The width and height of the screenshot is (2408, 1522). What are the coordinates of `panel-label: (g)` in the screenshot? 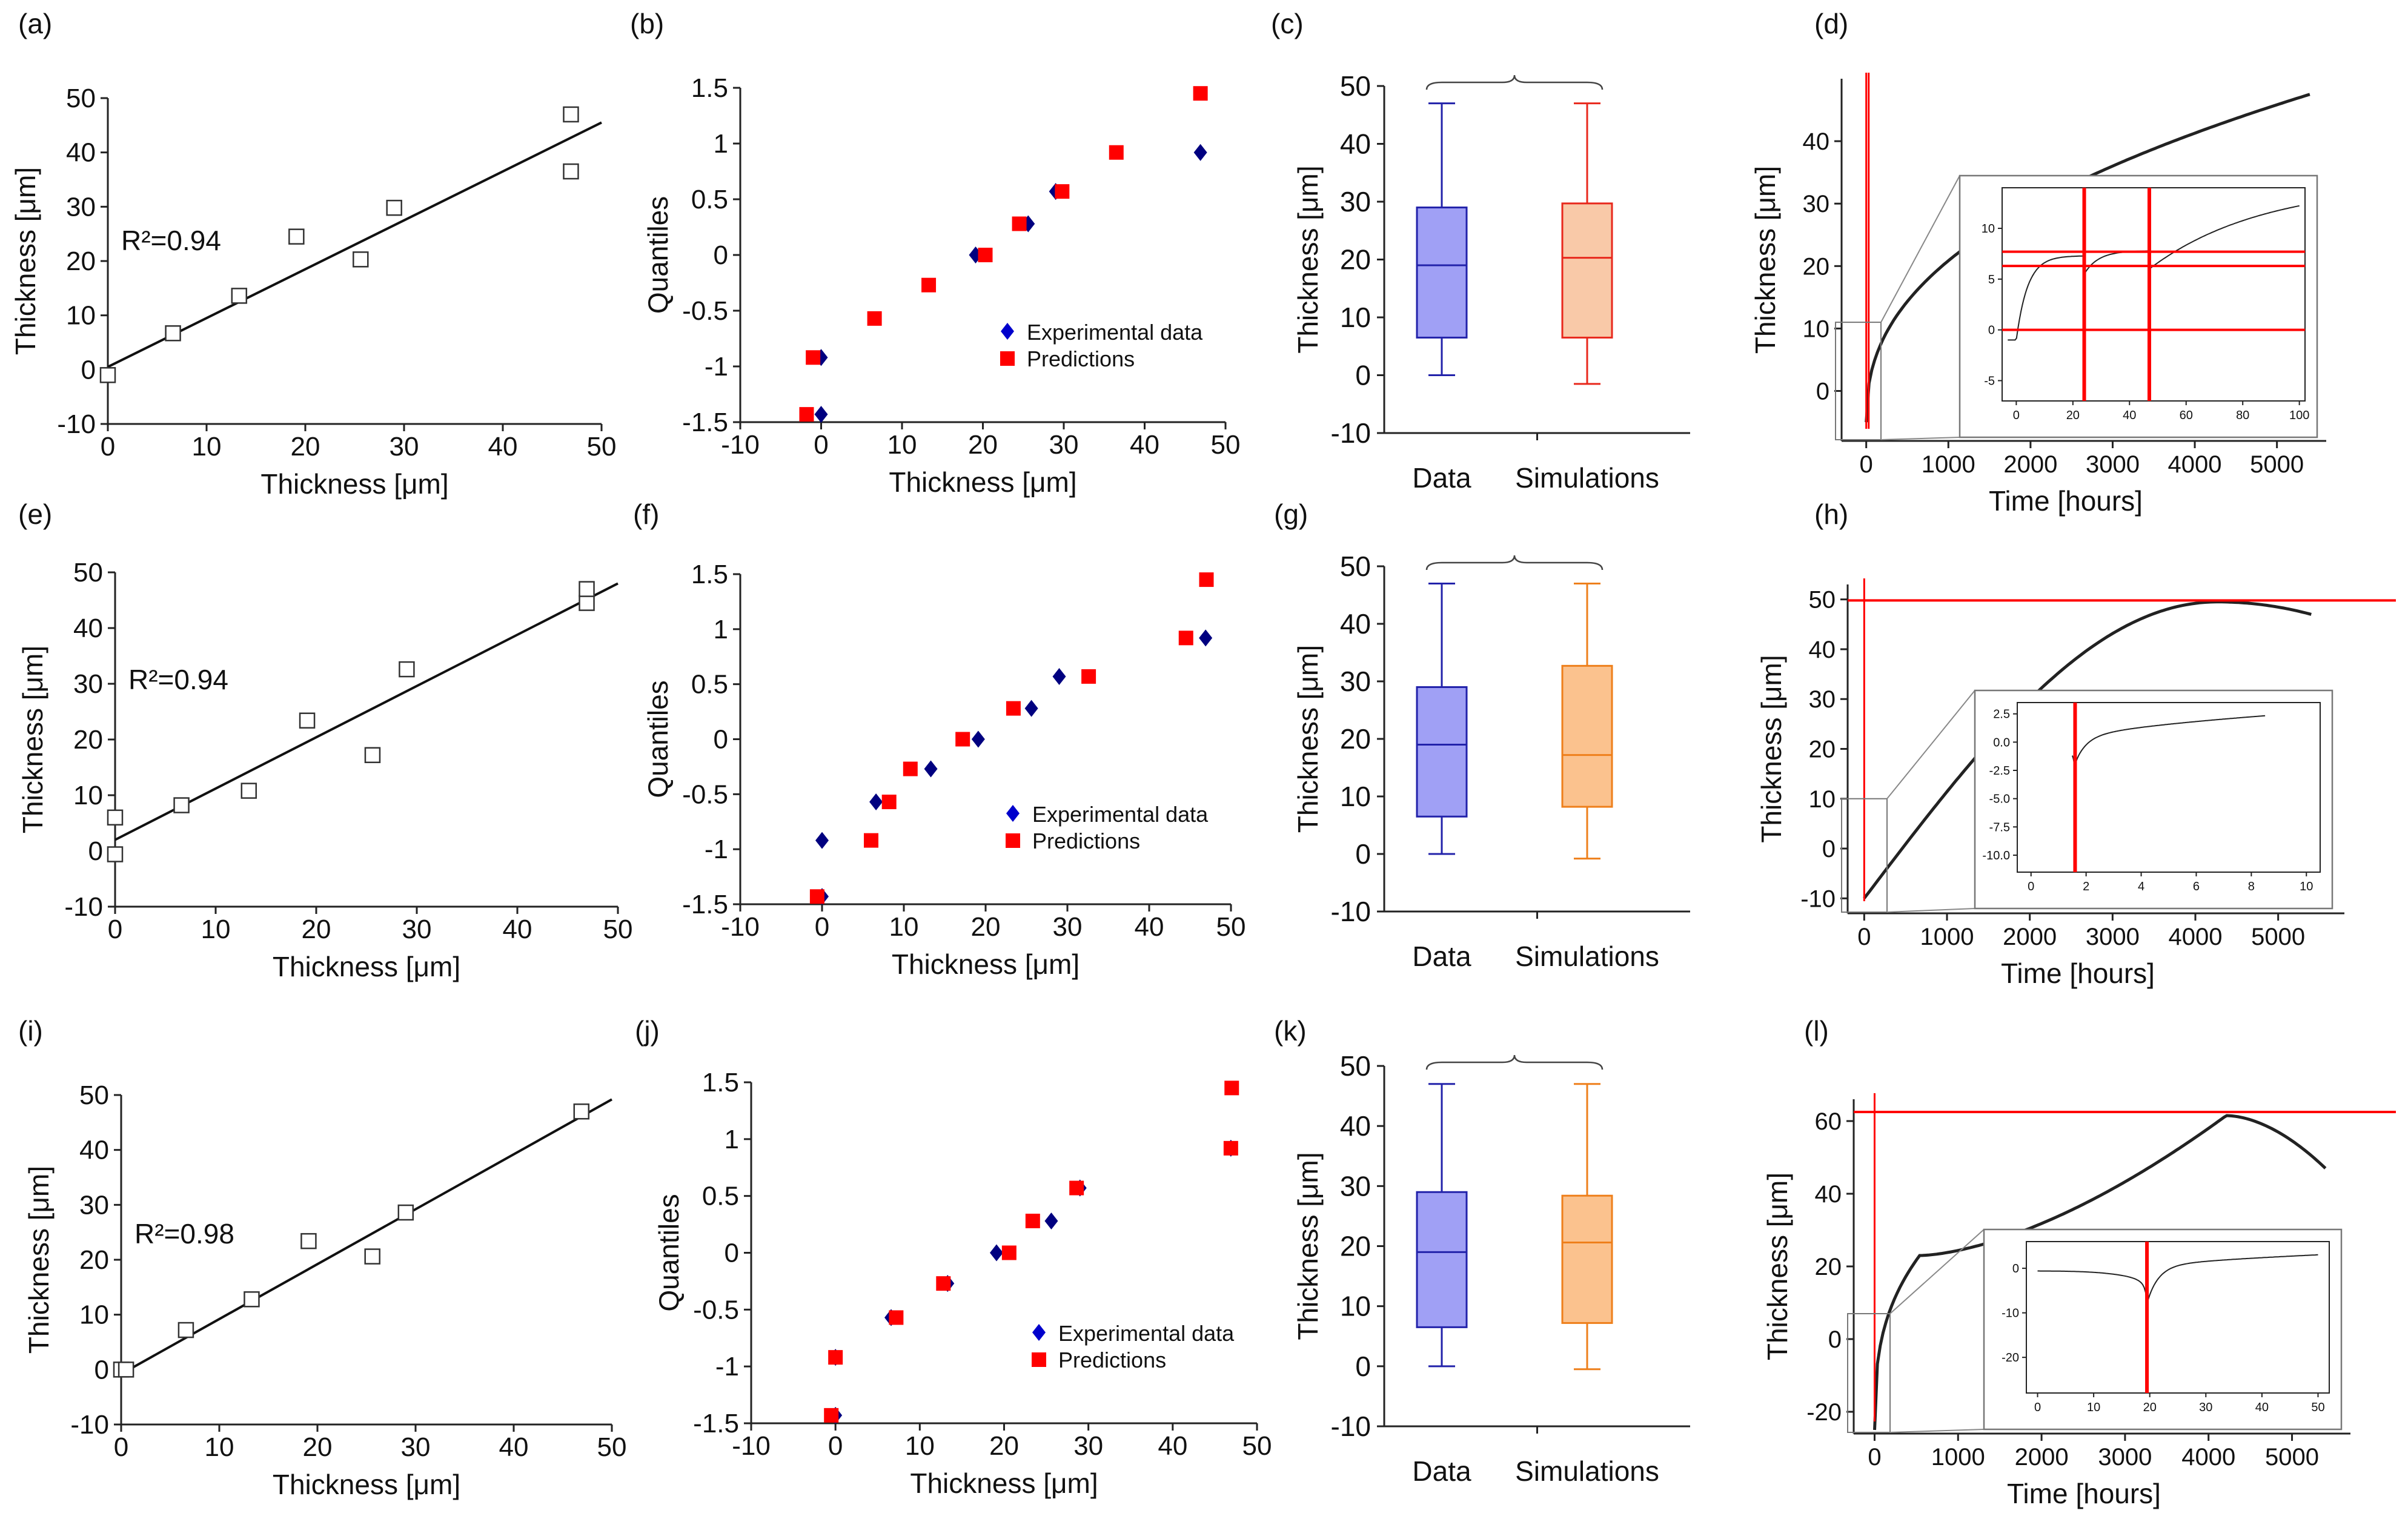 It's located at (1291, 514).